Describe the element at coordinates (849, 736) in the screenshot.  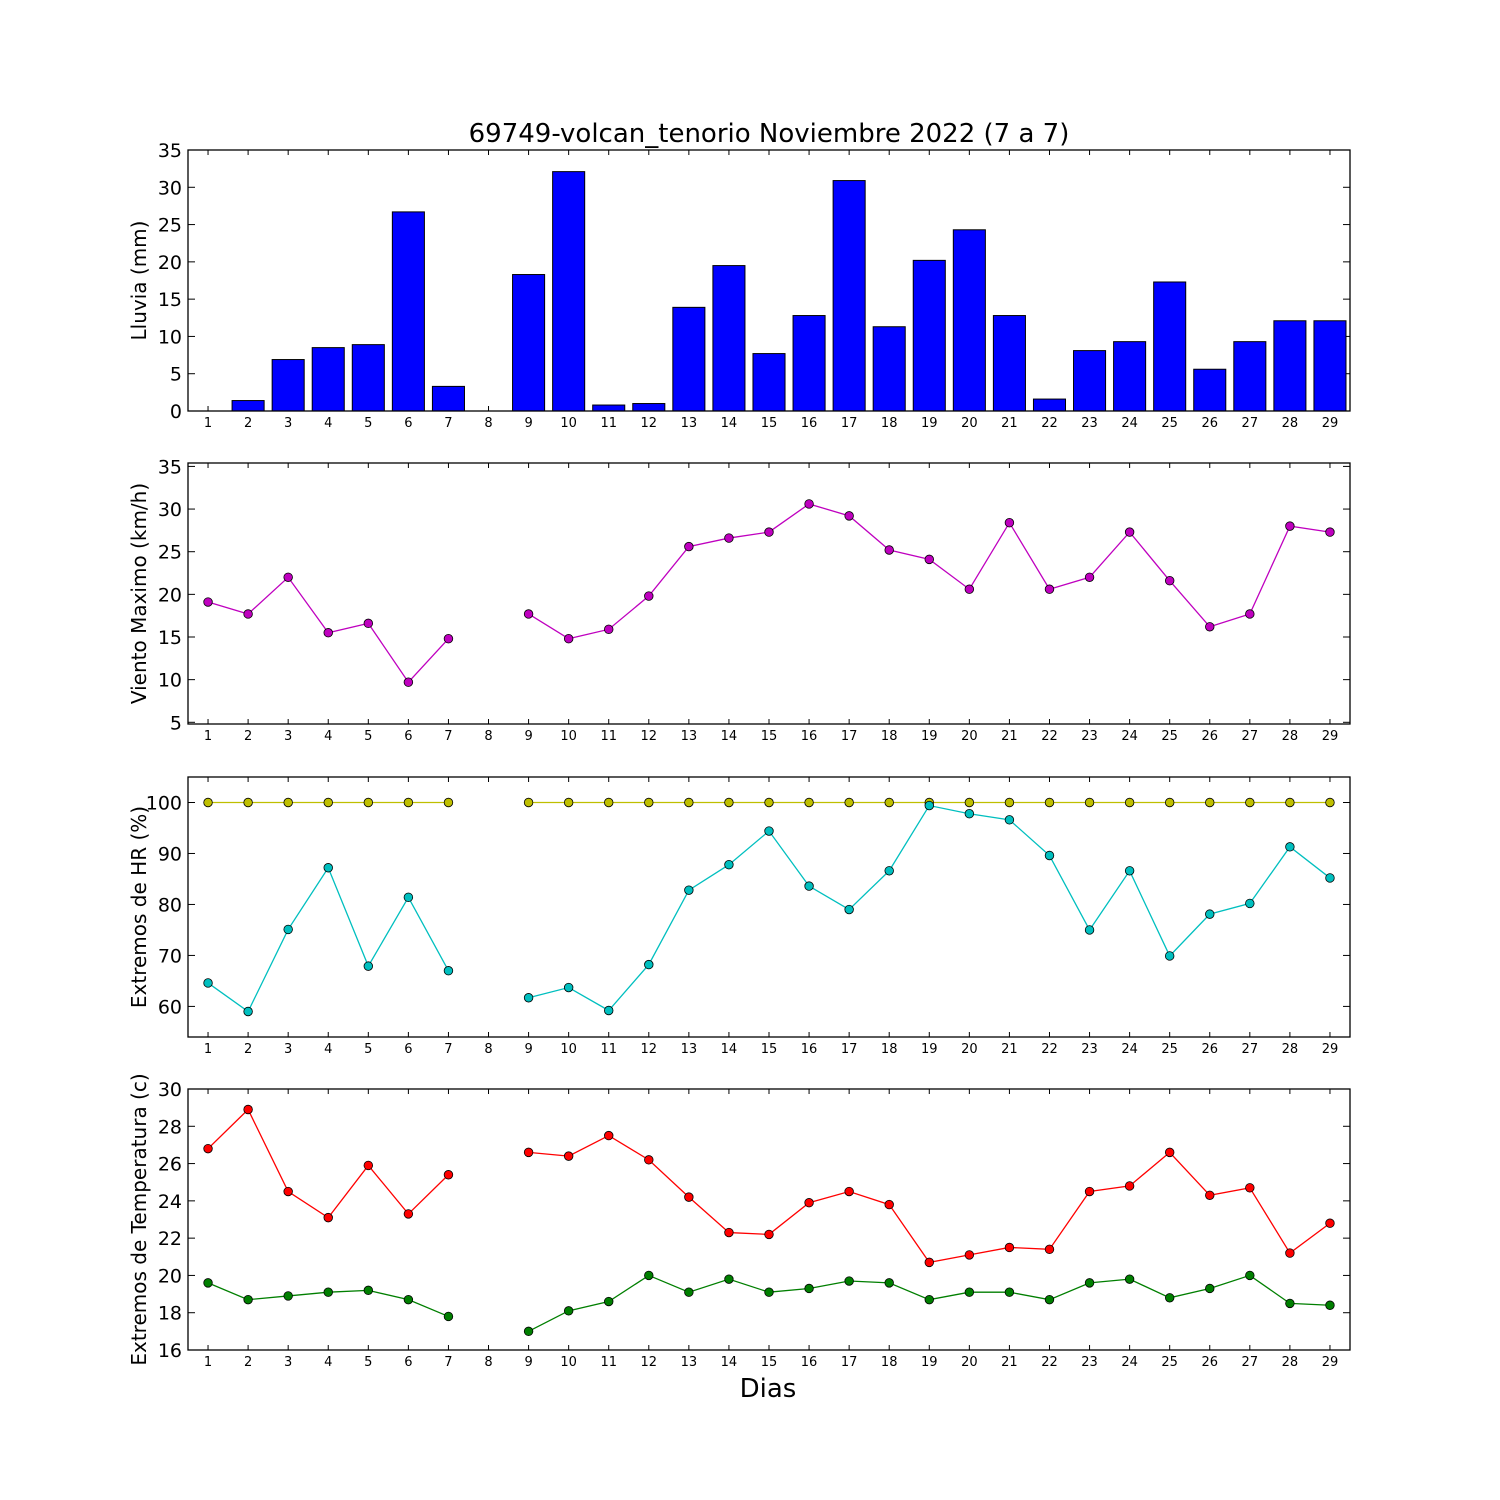
I see `x-tick-label: 17` at that location.